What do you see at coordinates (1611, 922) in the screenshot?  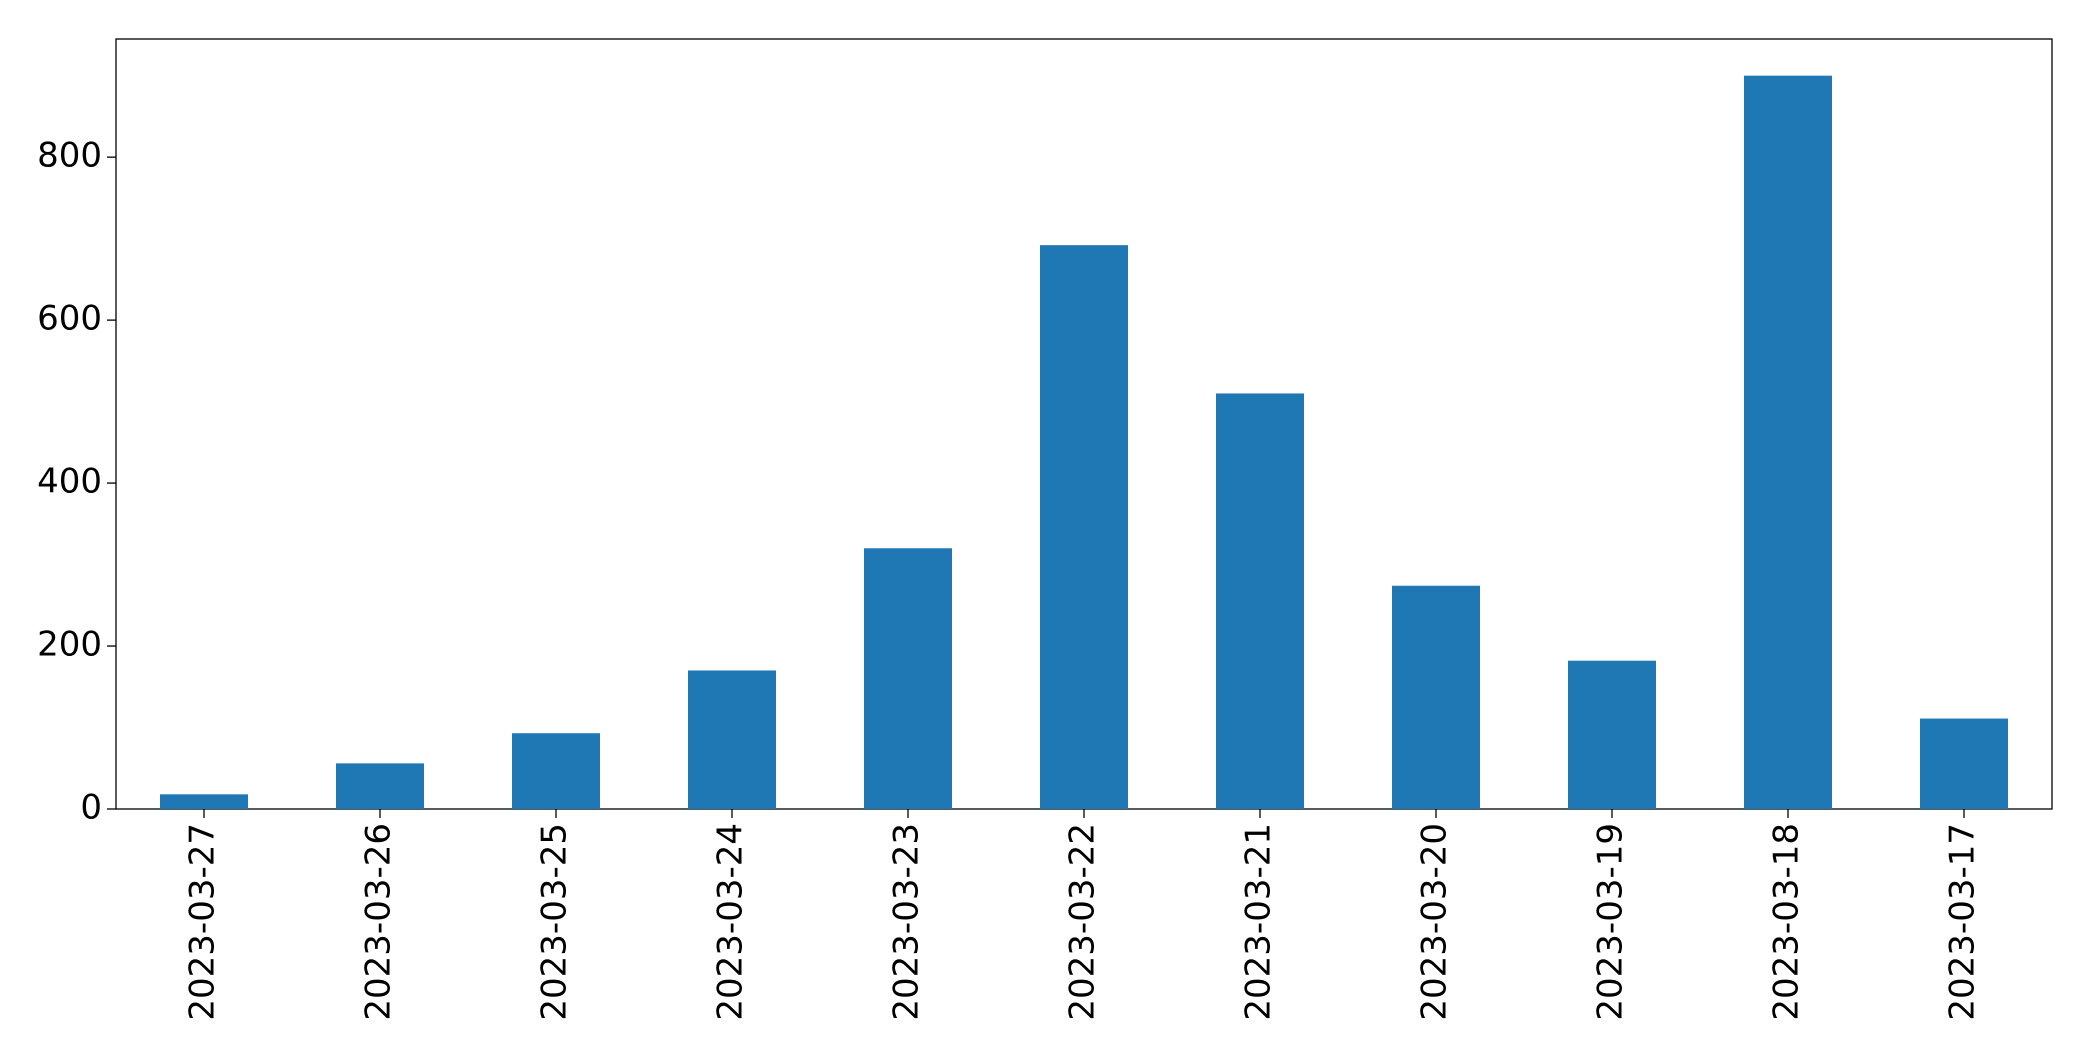 I see `x-tick-label: 2023-03-19` at bounding box center [1611, 922].